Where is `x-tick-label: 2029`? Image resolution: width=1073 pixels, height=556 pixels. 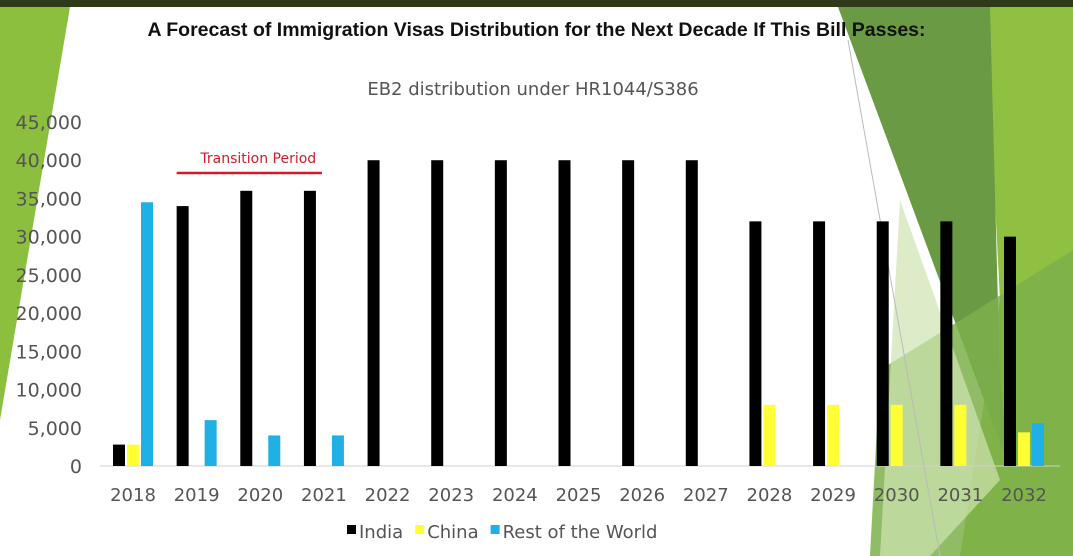
x-tick-label: 2029 is located at coordinates (833, 495).